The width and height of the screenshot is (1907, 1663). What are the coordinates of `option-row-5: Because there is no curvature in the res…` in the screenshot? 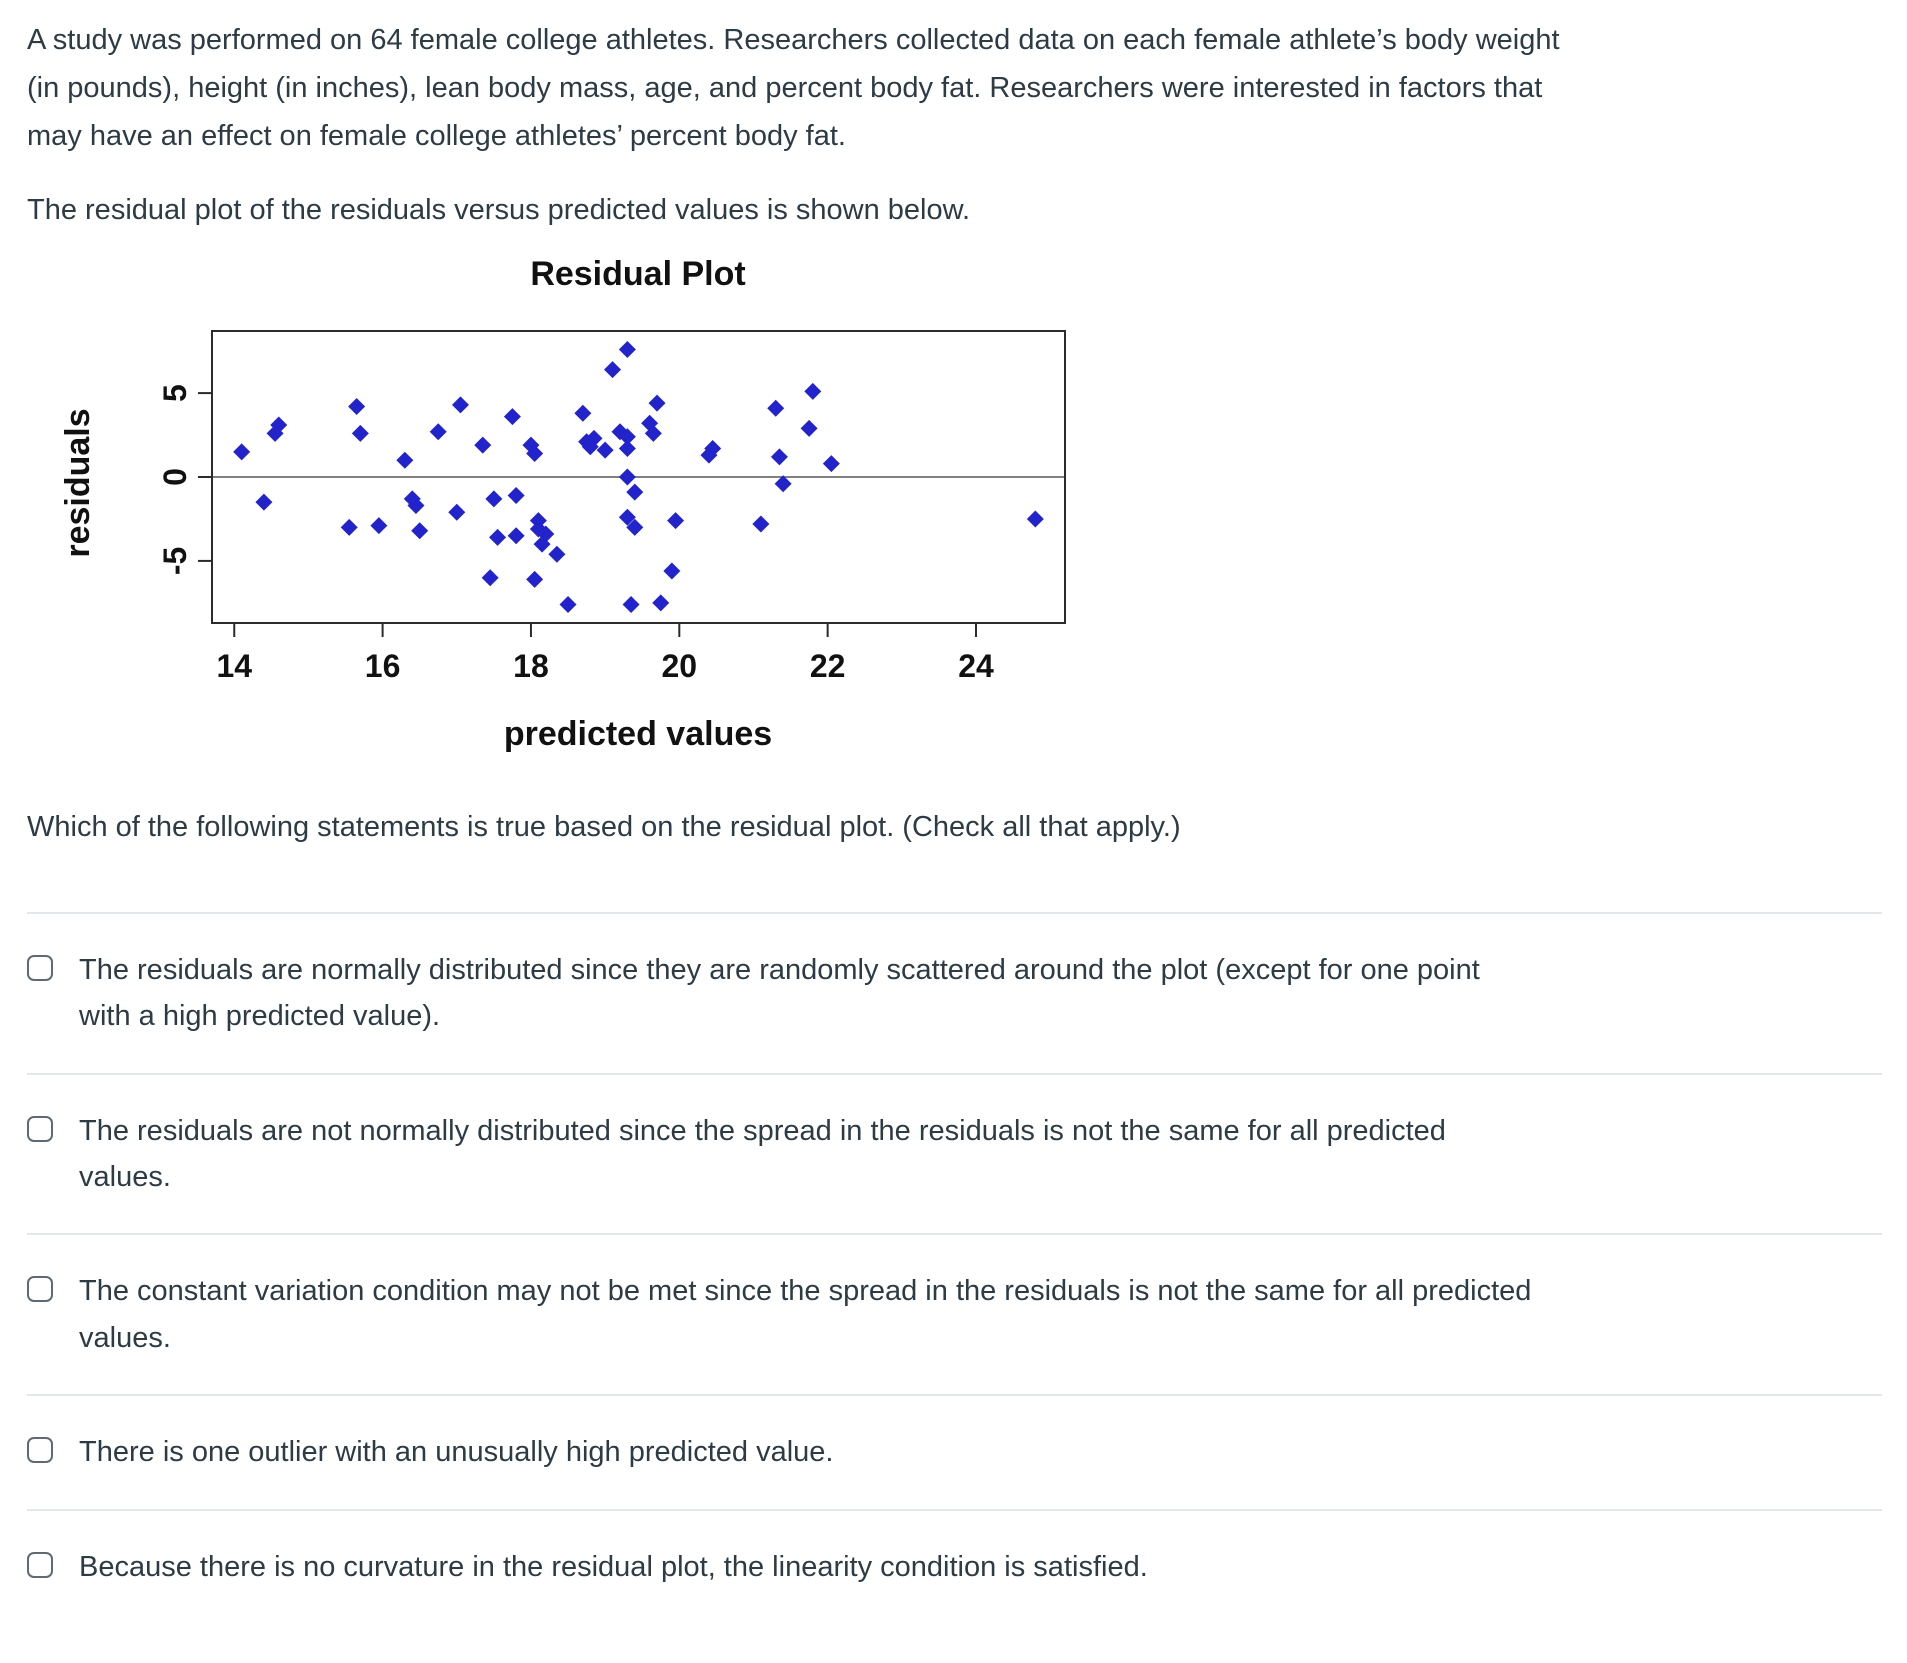 It's located at (954, 1565).